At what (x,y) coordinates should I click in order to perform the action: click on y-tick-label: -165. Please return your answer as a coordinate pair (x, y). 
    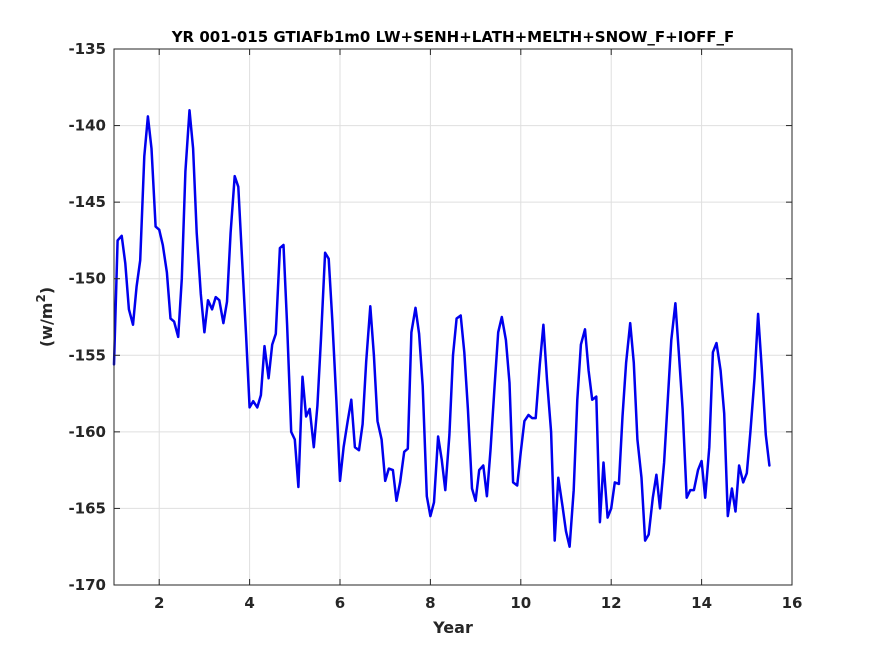
    Looking at the image, I should click on (87, 508).